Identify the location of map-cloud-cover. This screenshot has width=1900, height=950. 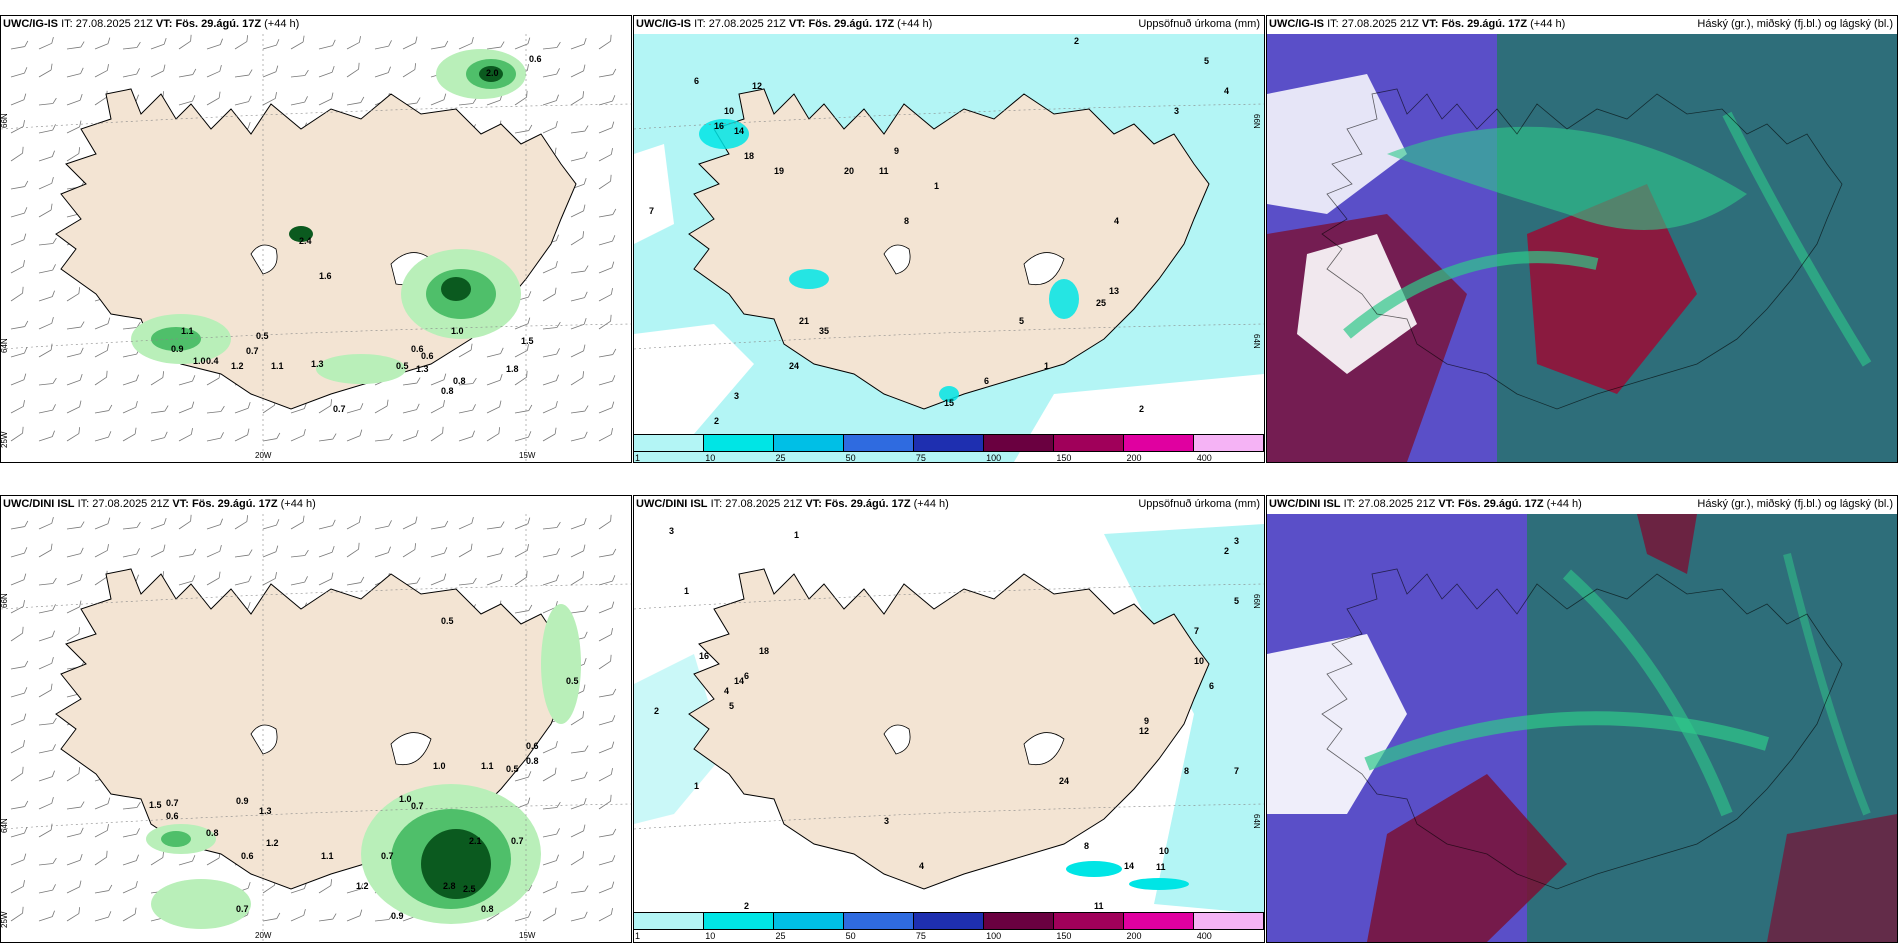
(1582, 248).